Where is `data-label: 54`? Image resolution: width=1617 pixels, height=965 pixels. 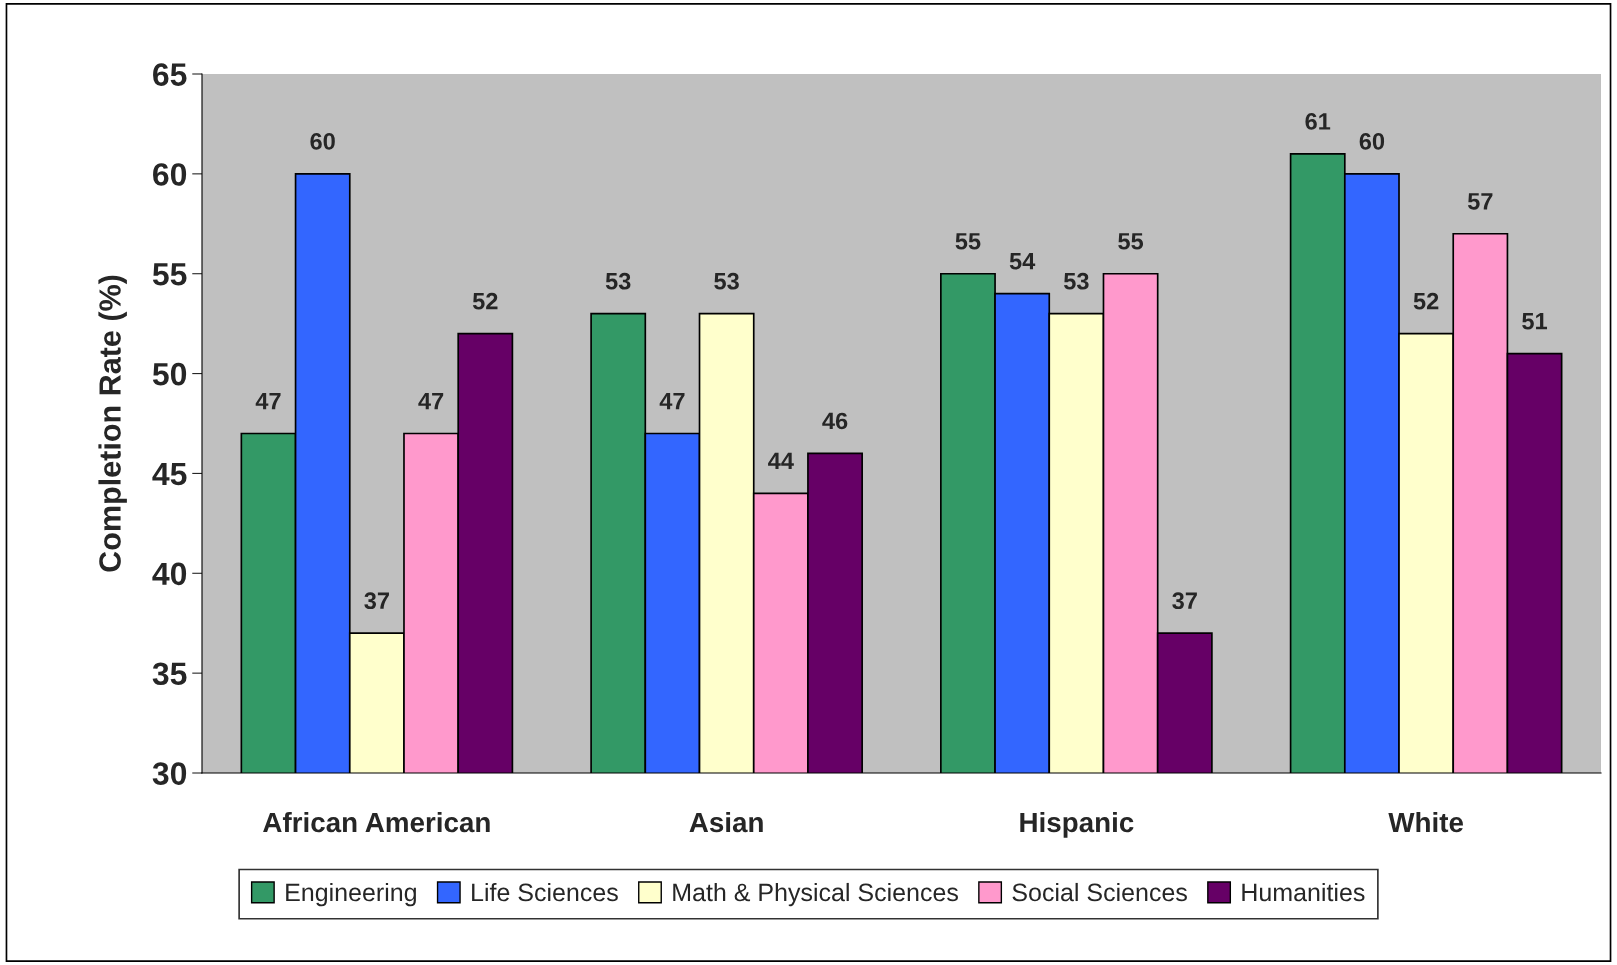
data-label: 54 is located at coordinates (1022, 261).